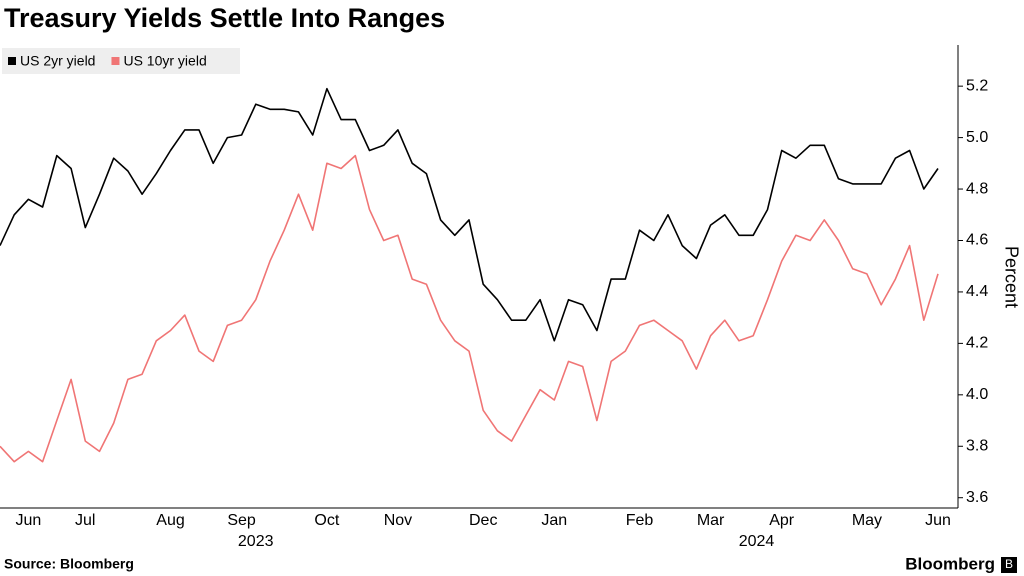 The height and width of the screenshot is (576, 1024). What do you see at coordinates (170, 520) in the screenshot?
I see `x-tick-label: Aug` at bounding box center [170, 520].